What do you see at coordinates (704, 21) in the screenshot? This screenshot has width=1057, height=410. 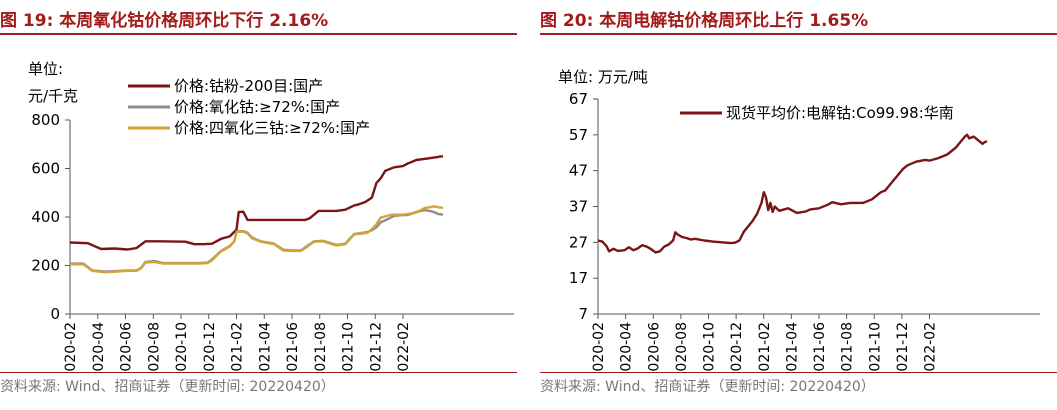 I see `chart-title: 图 20: 本周电解钴价格周环比上行 1.65%` at bounding box center [704, 21].